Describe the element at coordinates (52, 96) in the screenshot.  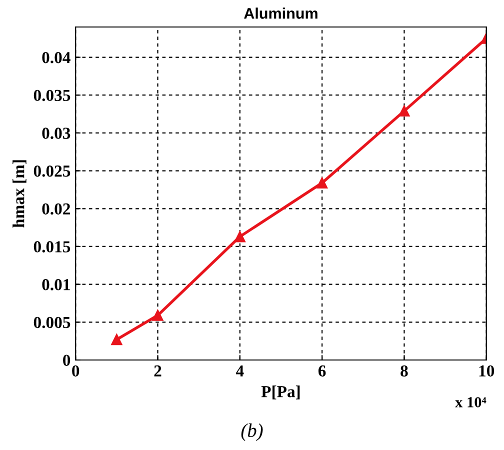
I see `y-tick-label: 0.035` at that location.